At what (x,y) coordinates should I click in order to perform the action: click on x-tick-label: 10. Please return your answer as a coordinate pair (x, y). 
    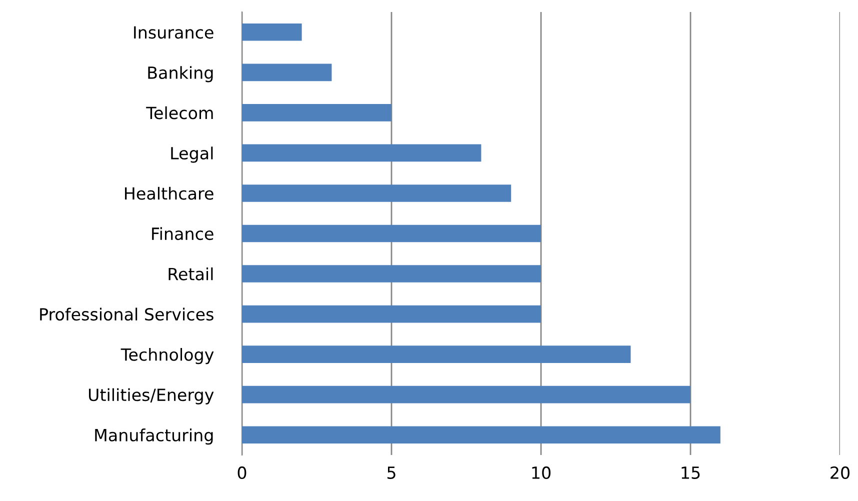
    Looking at the image, I should click on (541, 473).